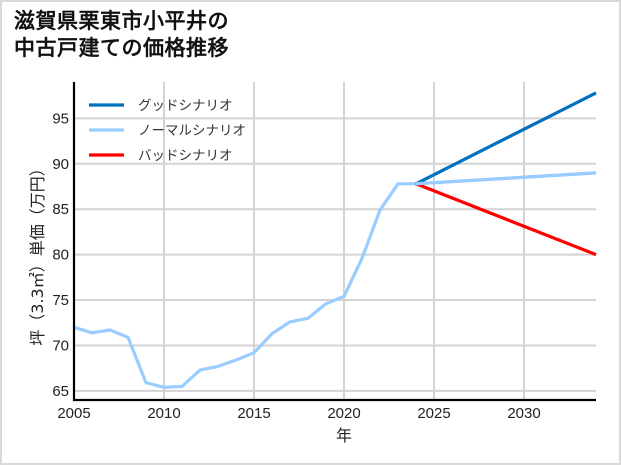 Image resolution: width=621 pixels, height=465 pixels. Describe the element at coordinates (121, 35) in the screenshot. I see `chart-title: 滋賀県栗東市小平井の 中古戸建ての価格推移` at that location.